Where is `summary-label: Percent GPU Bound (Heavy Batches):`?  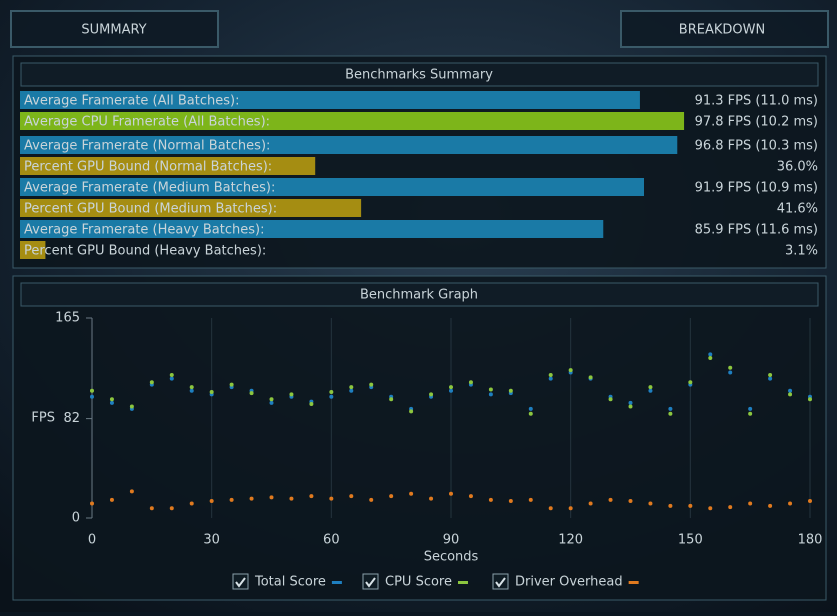
summary-label: Percent GPU Bound (Heavy Batches): is located at coordinates (145, 251).